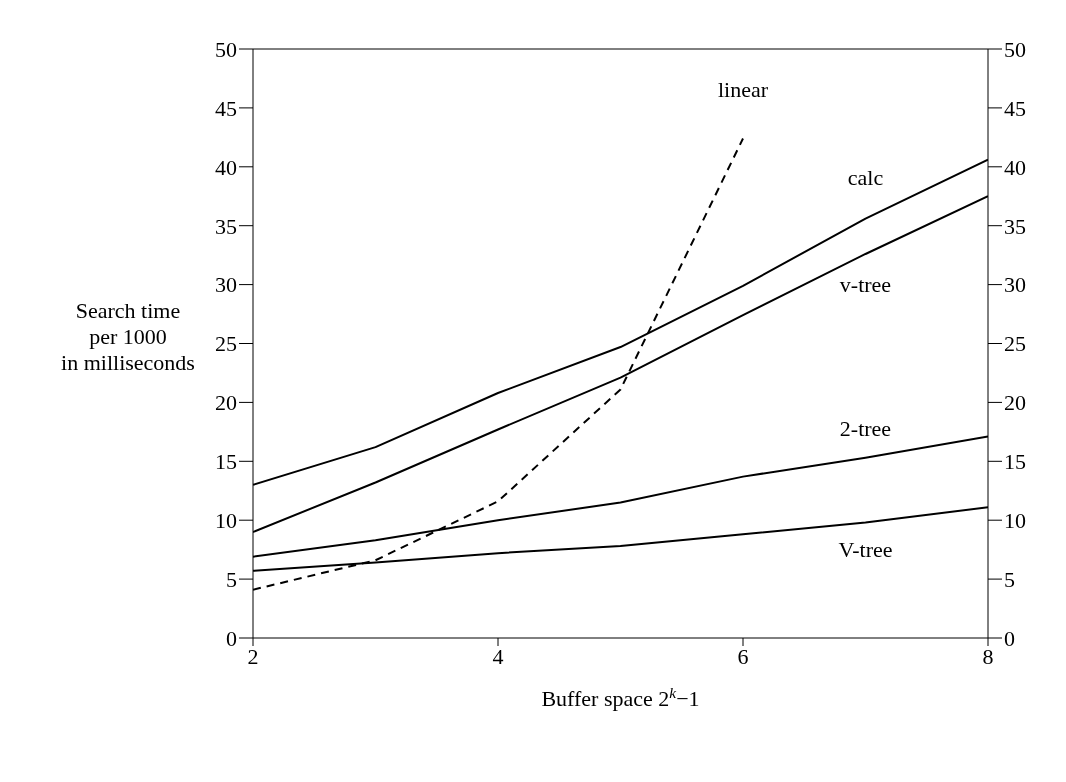  Describe the element at coordinates (226, 108) in the screenshot. I see `y-tick-label: 45` at that location.